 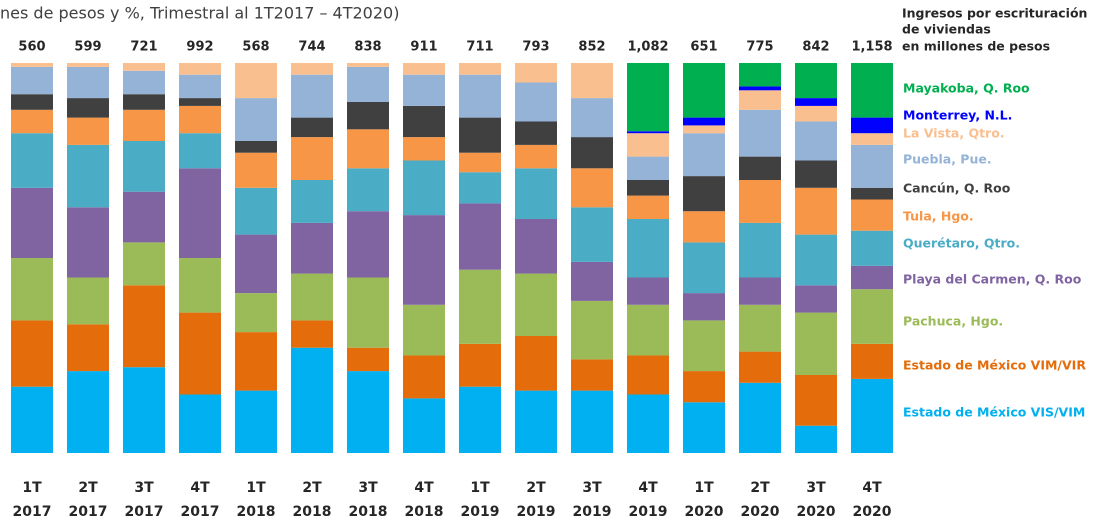 What do you see at coordinates (946, 29) in the screenshot?
I see `legend-title: de viviendas` at bounding box center [946, 29].